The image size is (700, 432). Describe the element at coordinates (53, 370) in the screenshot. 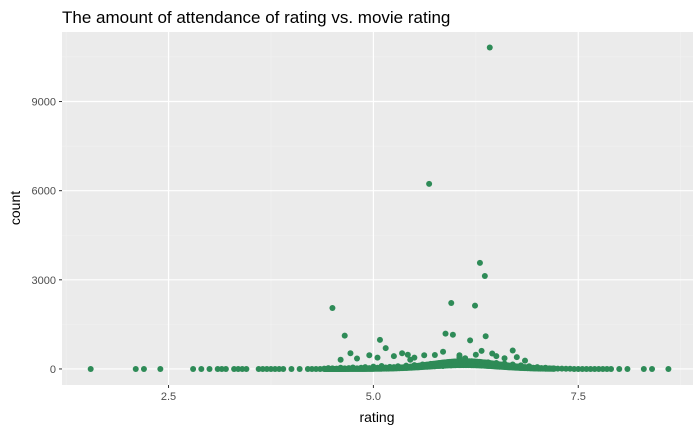

I see `y-tick-label: 0` at that location.